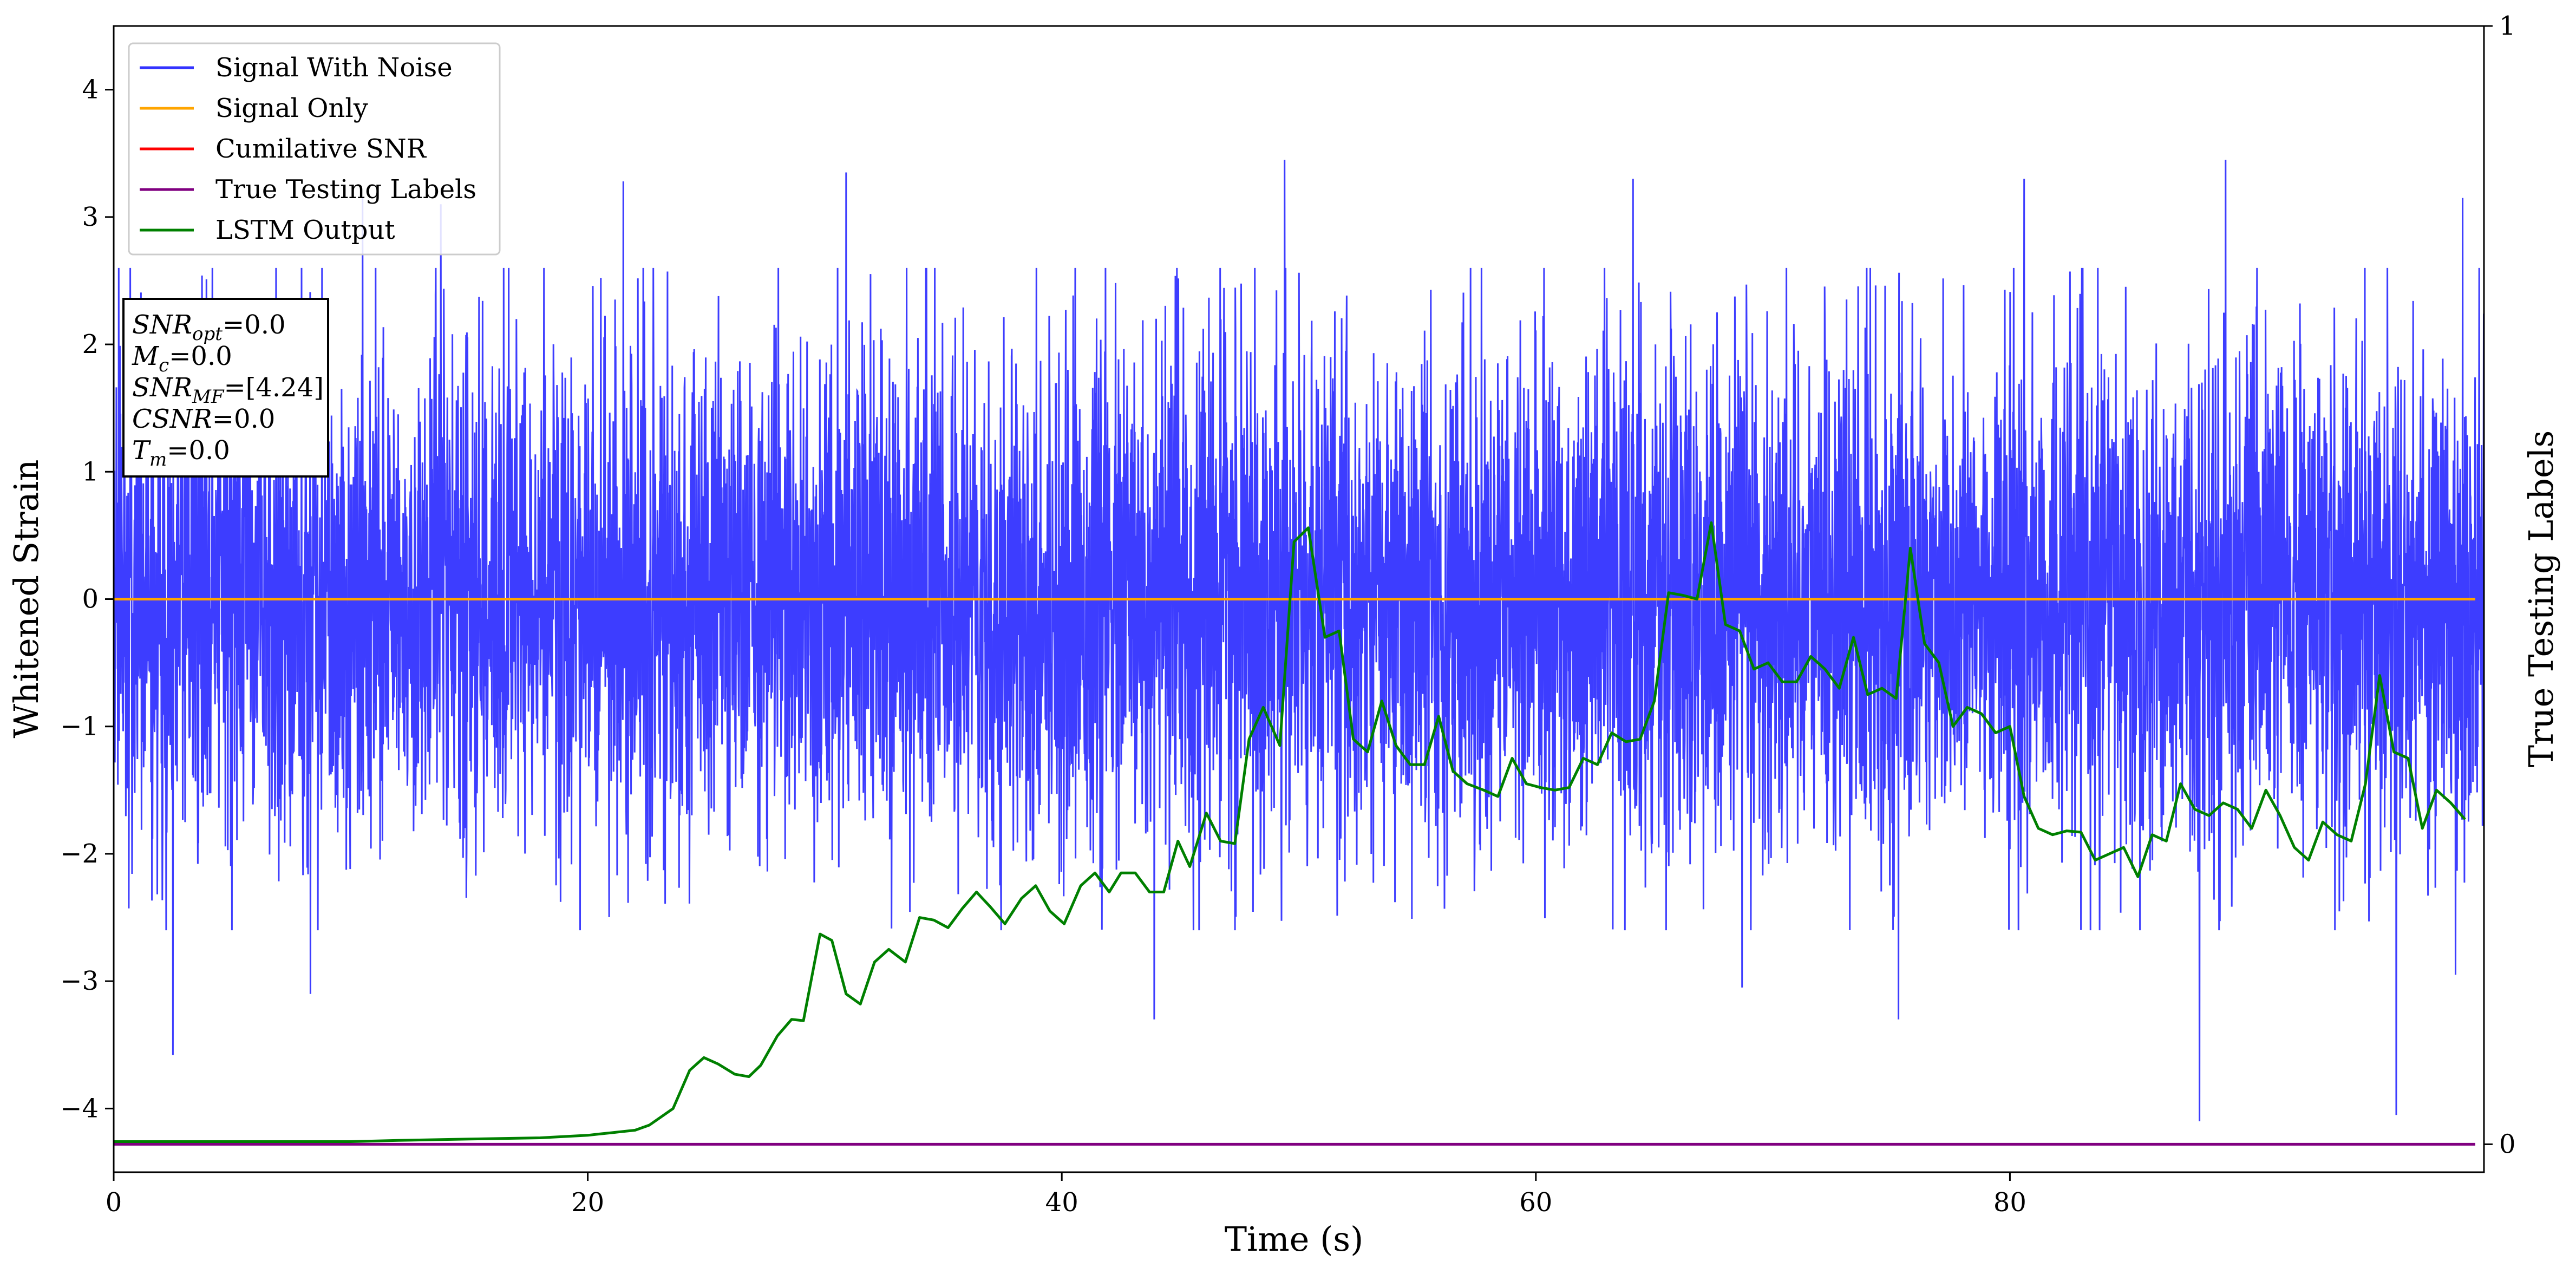 The height and width of the screenshot is (1274, 2576). Describe the element at coordinates (2541, 599) in the screenshot. I see `y2-axis-label: True Testing Labels` at that location.